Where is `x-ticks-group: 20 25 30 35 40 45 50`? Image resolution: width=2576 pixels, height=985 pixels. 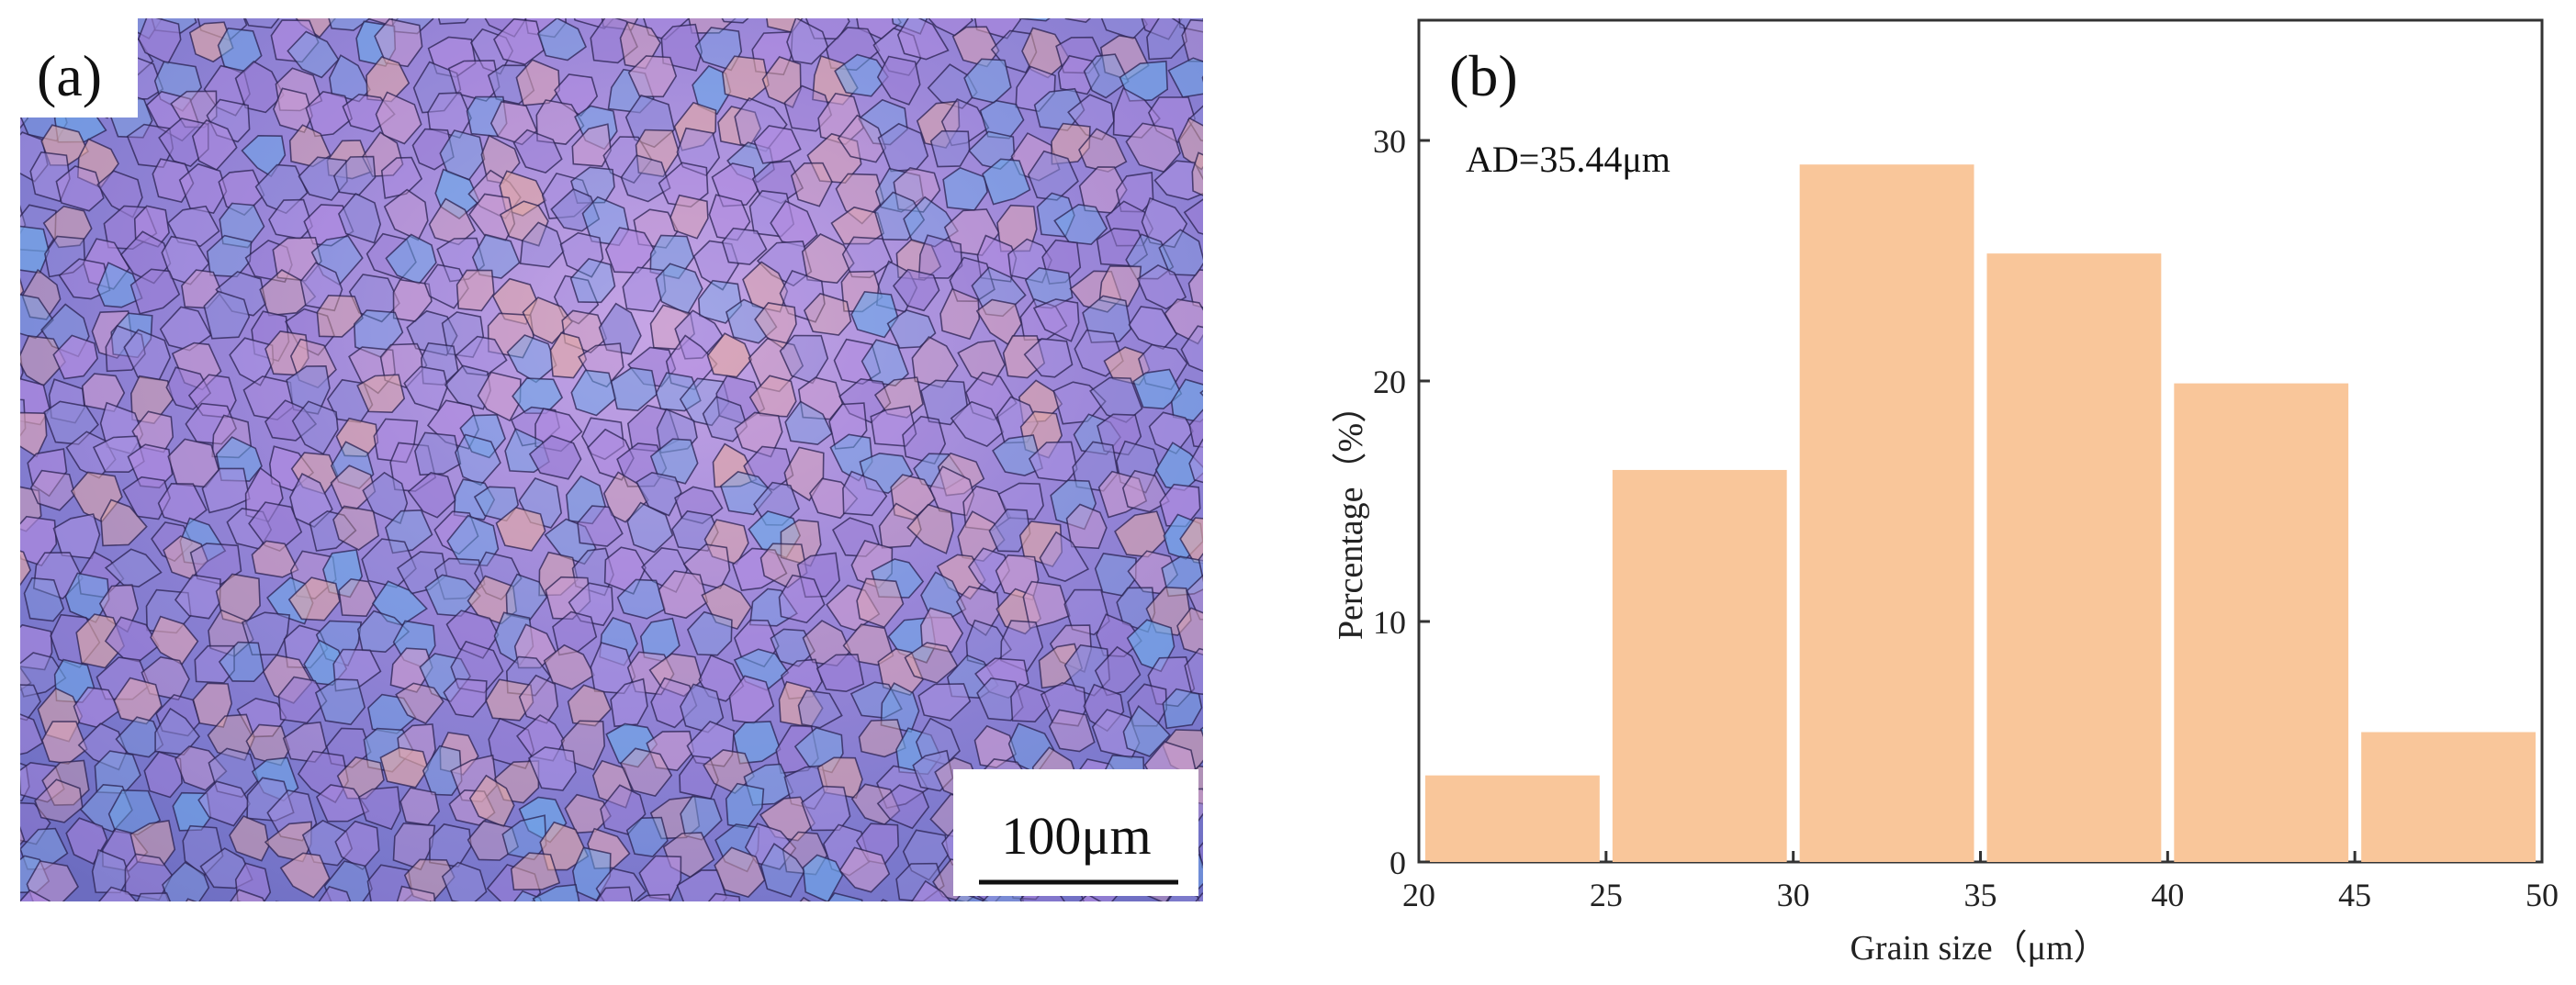
x-ticks-group: 20 25 30 35 40 45 50 is located at coordinates (1980, 882).